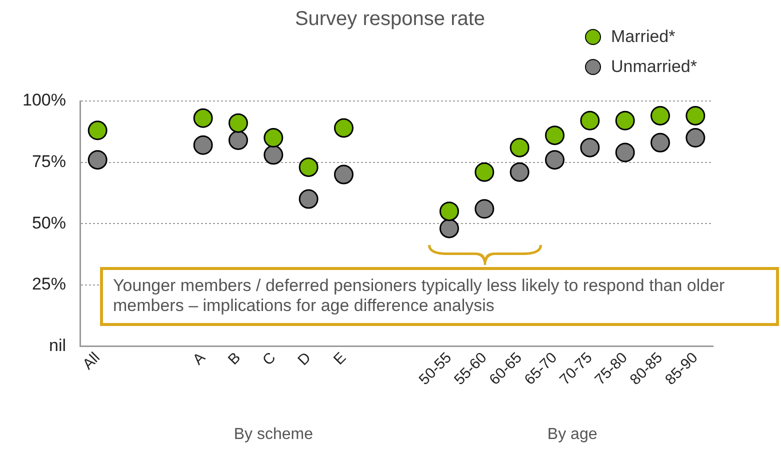 This screenshot has height=450, width=781. What do you see at coordinates (92, 361) in the screenshot?
I see `x-tick-label: All` at bounding box center [92, 361].